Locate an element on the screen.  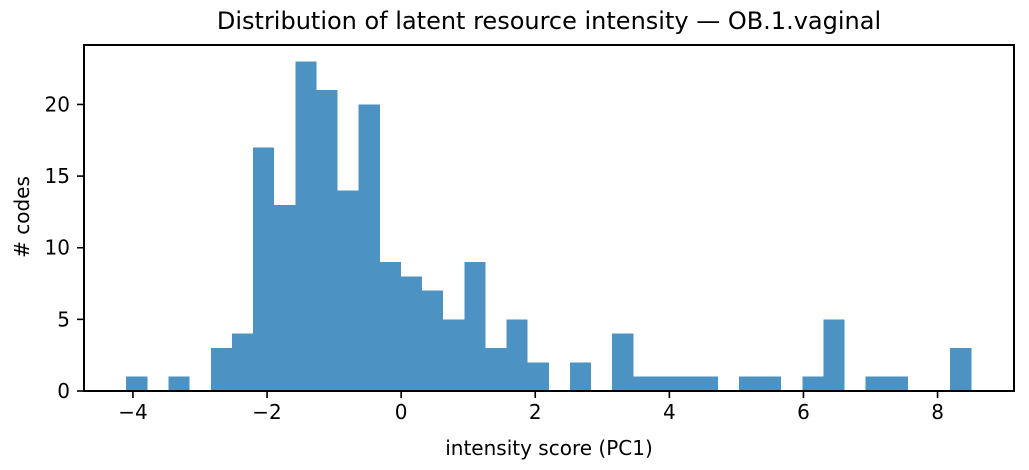
x-tick-label: 6 is located at coordinates (803, 412).